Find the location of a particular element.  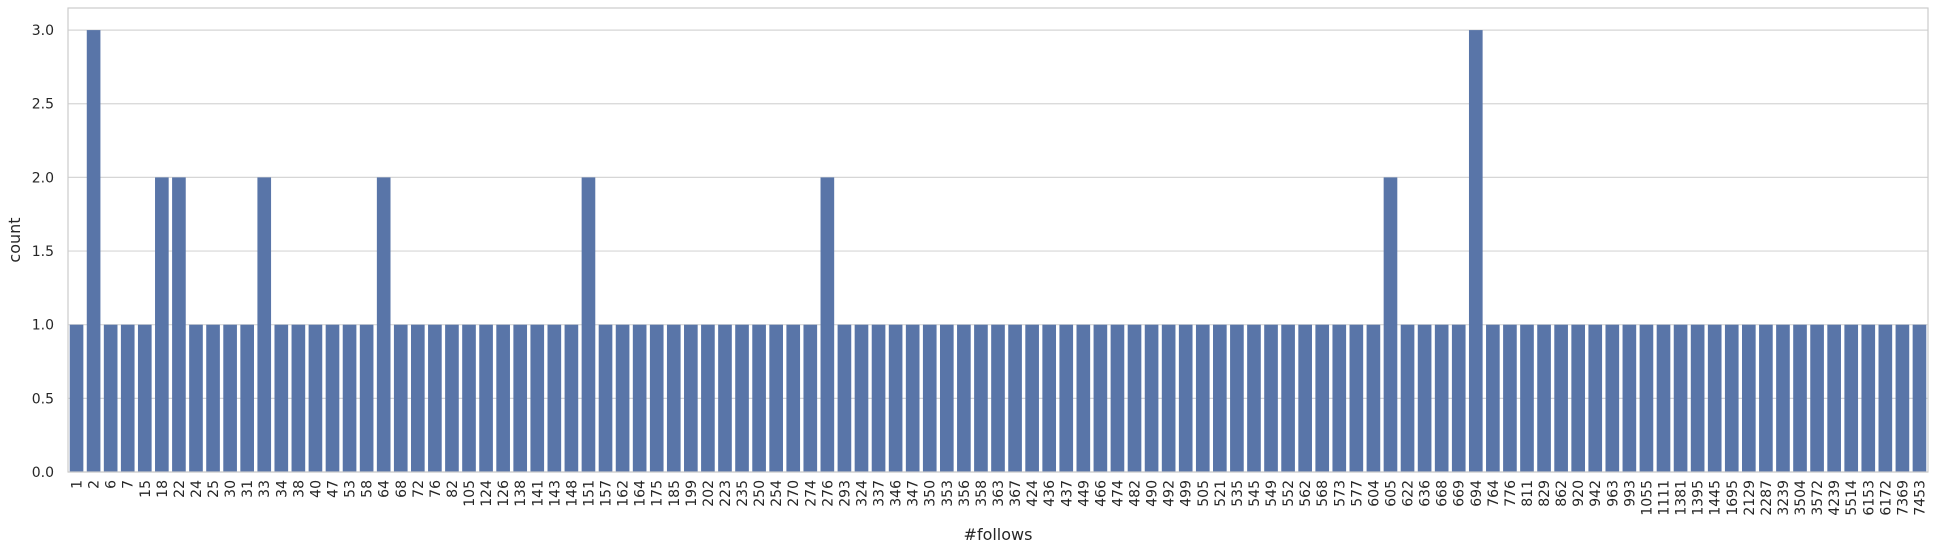

x-tick-label: 68 is located at coordinates (402, 489).